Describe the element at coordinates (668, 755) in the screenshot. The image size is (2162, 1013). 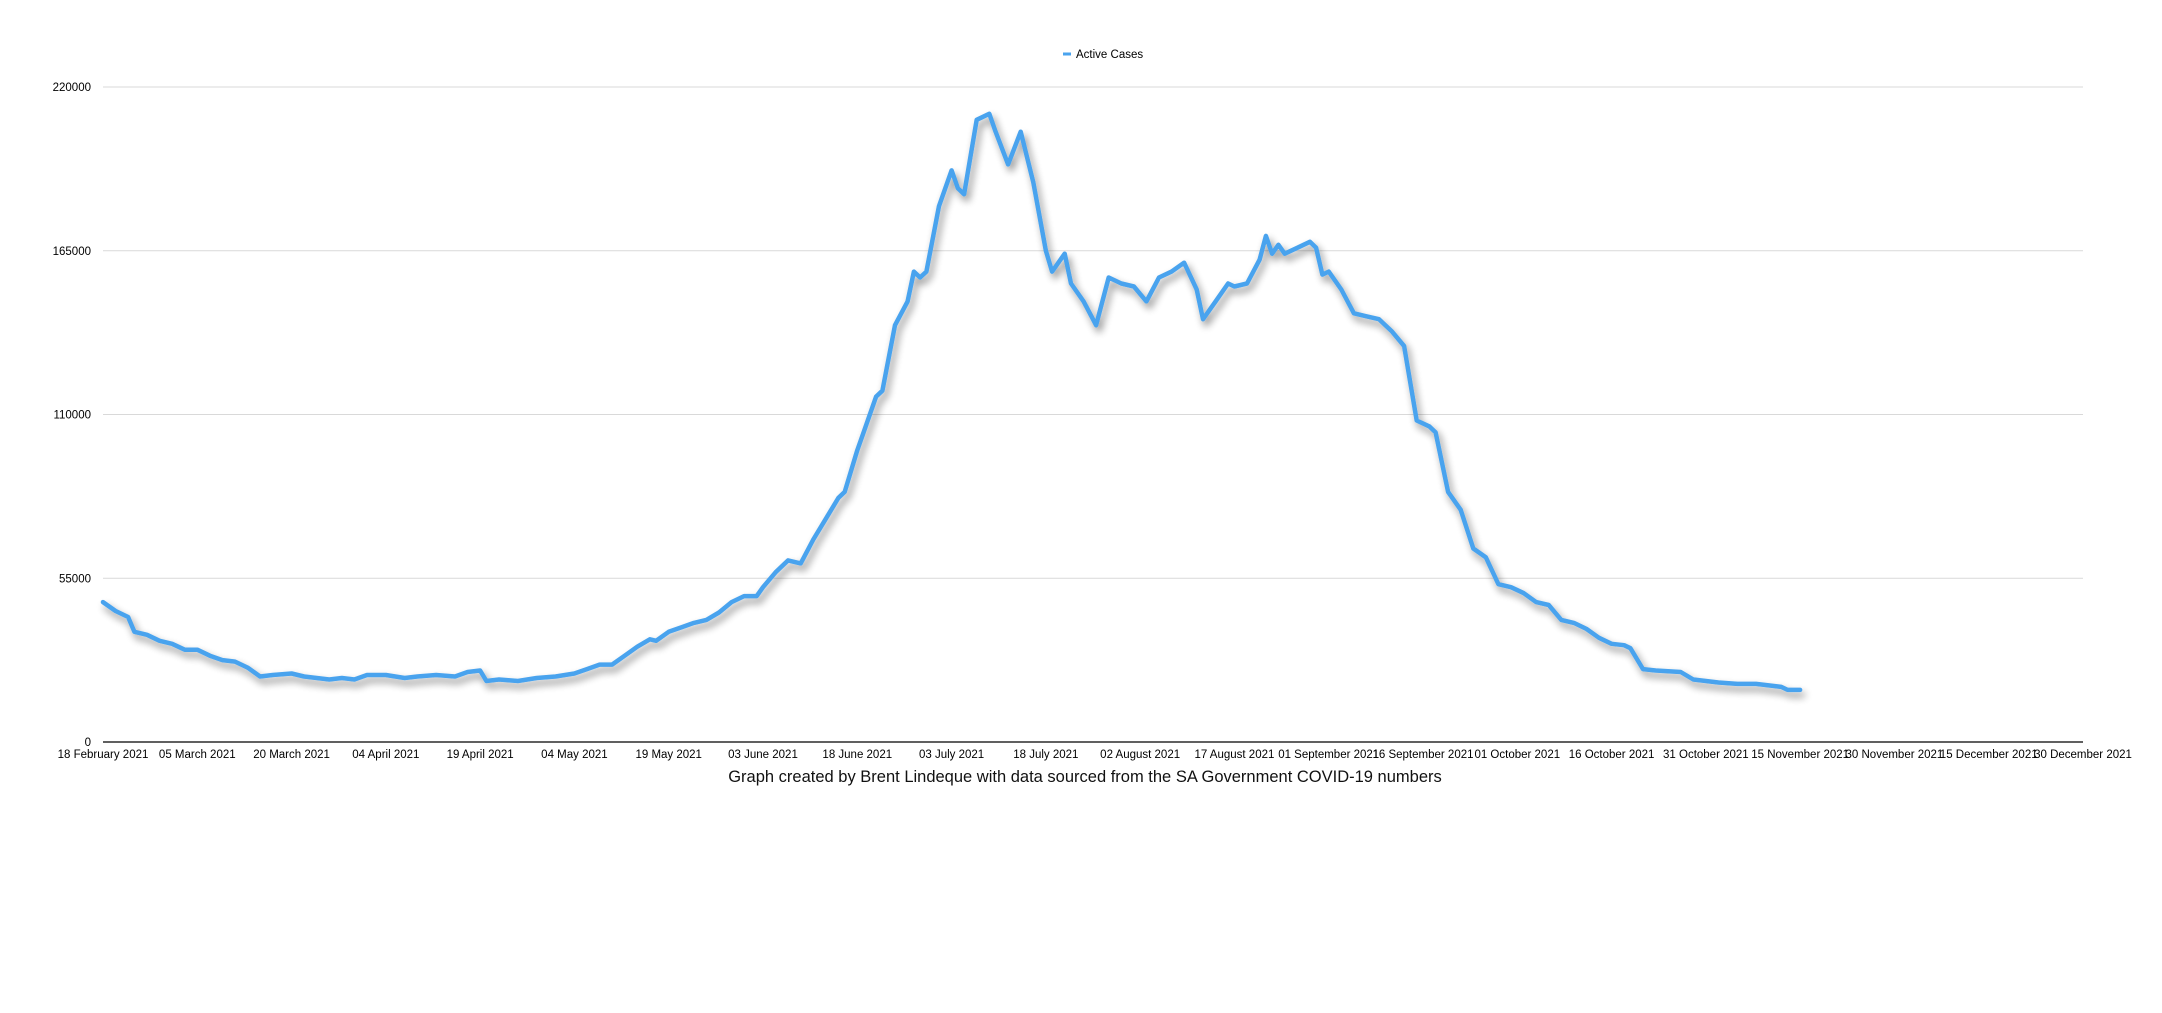
I see `x-tick-label: 19 May 2021` at that location.